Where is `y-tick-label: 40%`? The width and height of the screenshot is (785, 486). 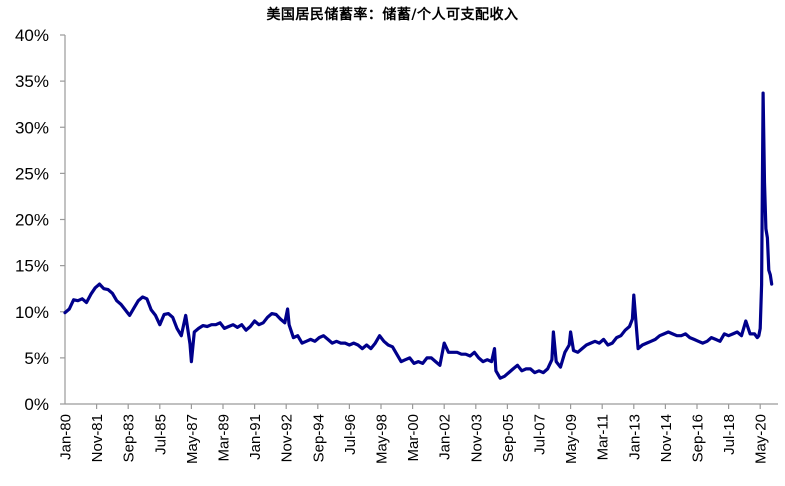 y-tick-label: 40% is located at coordinates (32, 35).